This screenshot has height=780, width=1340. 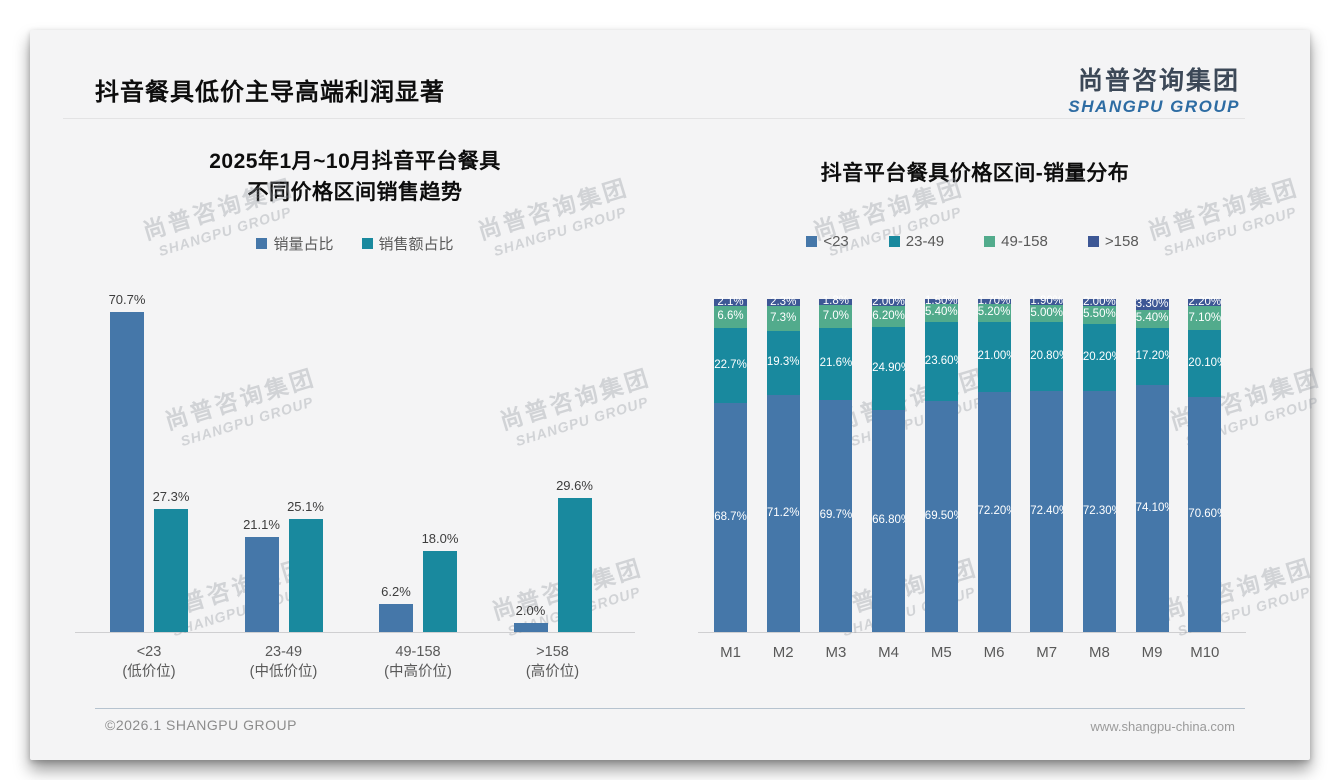 I want to click on segment-value-label: 72.20%, so click(x=994, y=511).